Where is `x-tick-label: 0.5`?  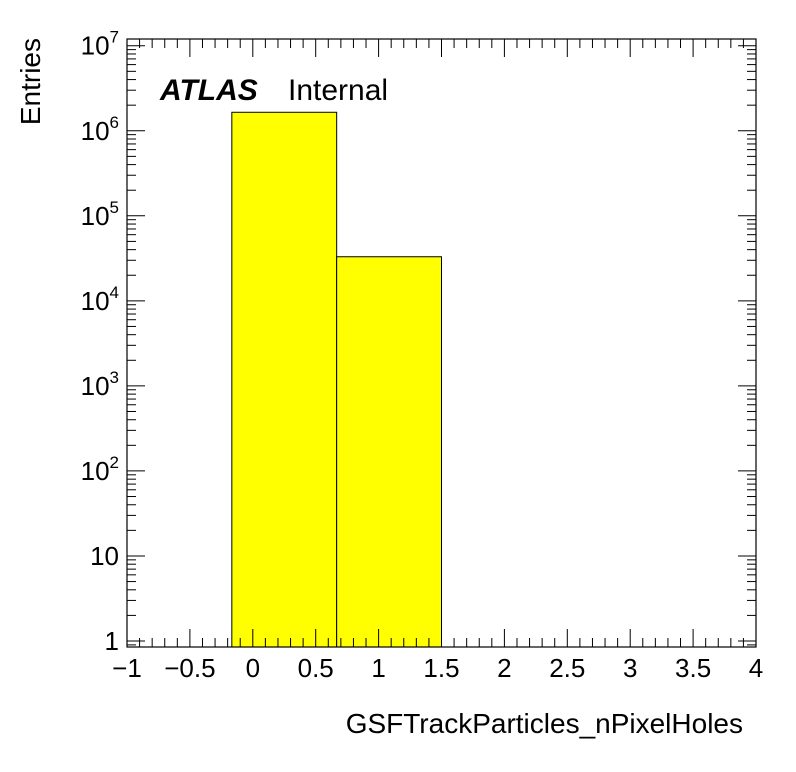 x-tick-label: 0.5 is located at coordinates (316, 668).